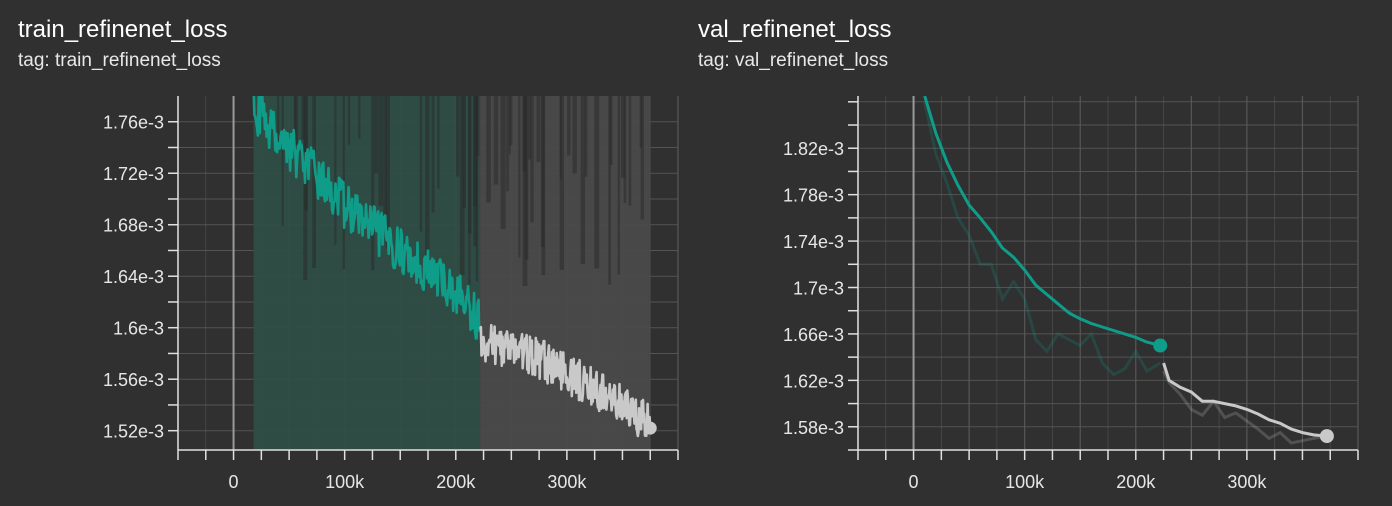 This screenshot has height=506, width=1392. Describe the element at coordinates (795, 29) in the screenshot. I see `chart-title: val_refinenet_loss` at that location.